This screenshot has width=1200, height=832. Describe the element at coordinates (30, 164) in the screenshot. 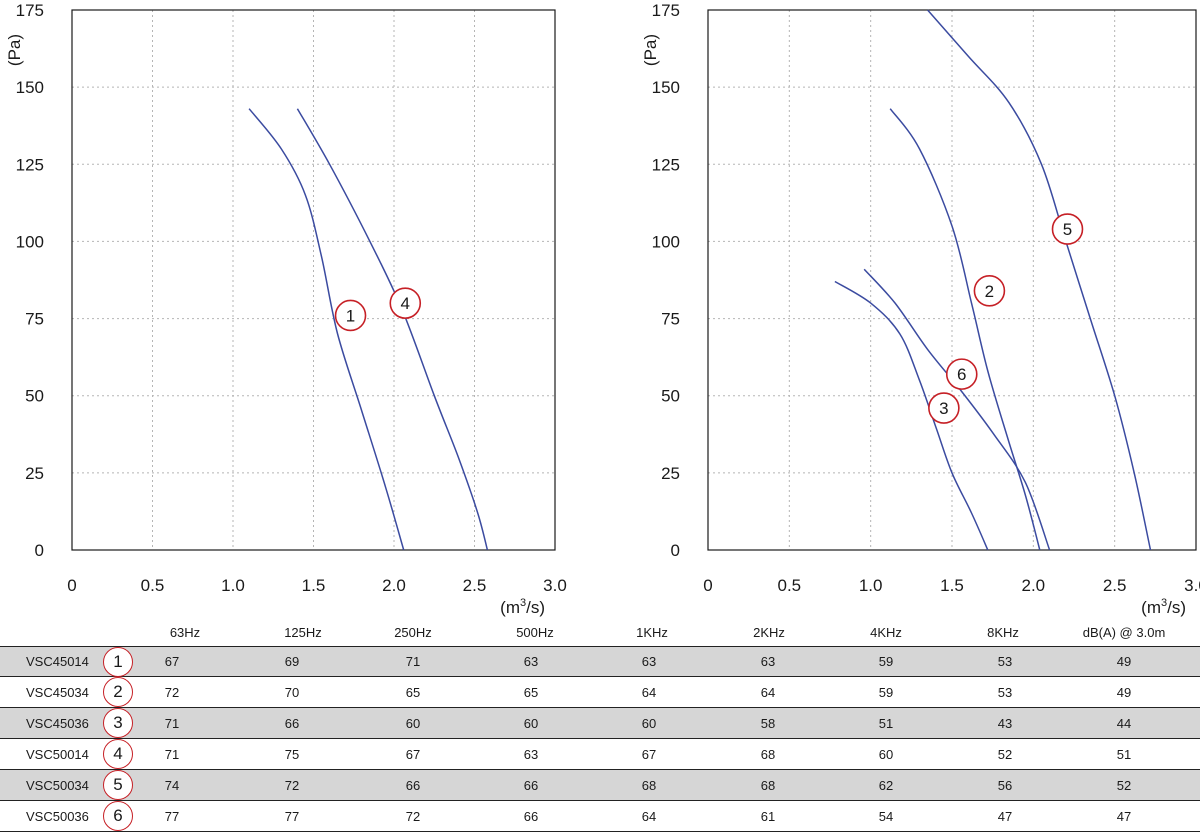

I see `y-tick-label: 125` at that location.